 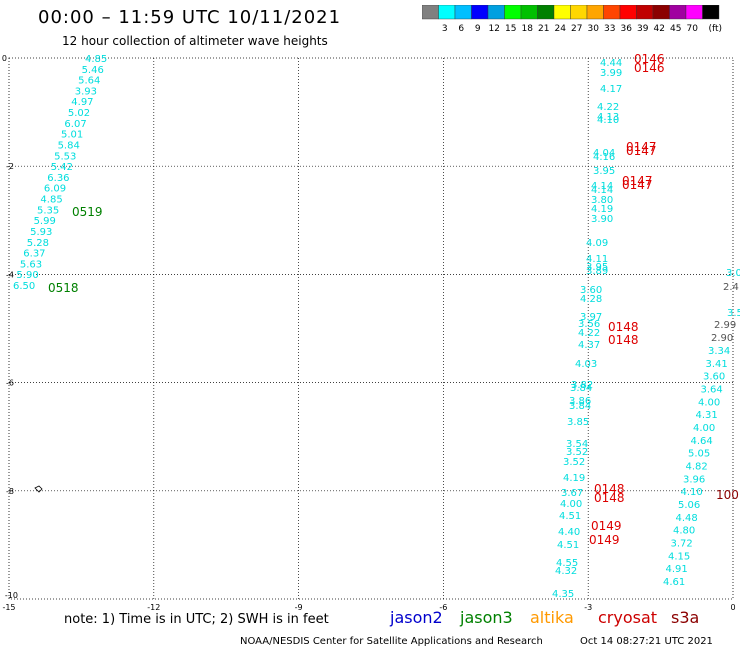 I want to click on wave-height-value: 5.93, so click(x=41, y=232).